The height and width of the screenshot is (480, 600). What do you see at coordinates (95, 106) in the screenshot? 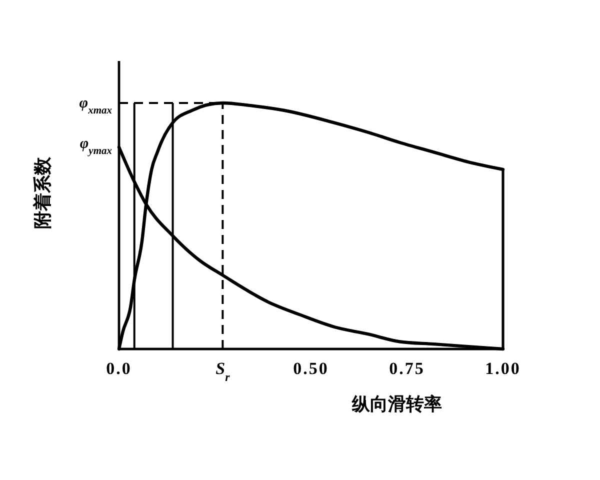
I see `ref-line-label: φ$_{xmax}$` at bounding box center [95, 106].